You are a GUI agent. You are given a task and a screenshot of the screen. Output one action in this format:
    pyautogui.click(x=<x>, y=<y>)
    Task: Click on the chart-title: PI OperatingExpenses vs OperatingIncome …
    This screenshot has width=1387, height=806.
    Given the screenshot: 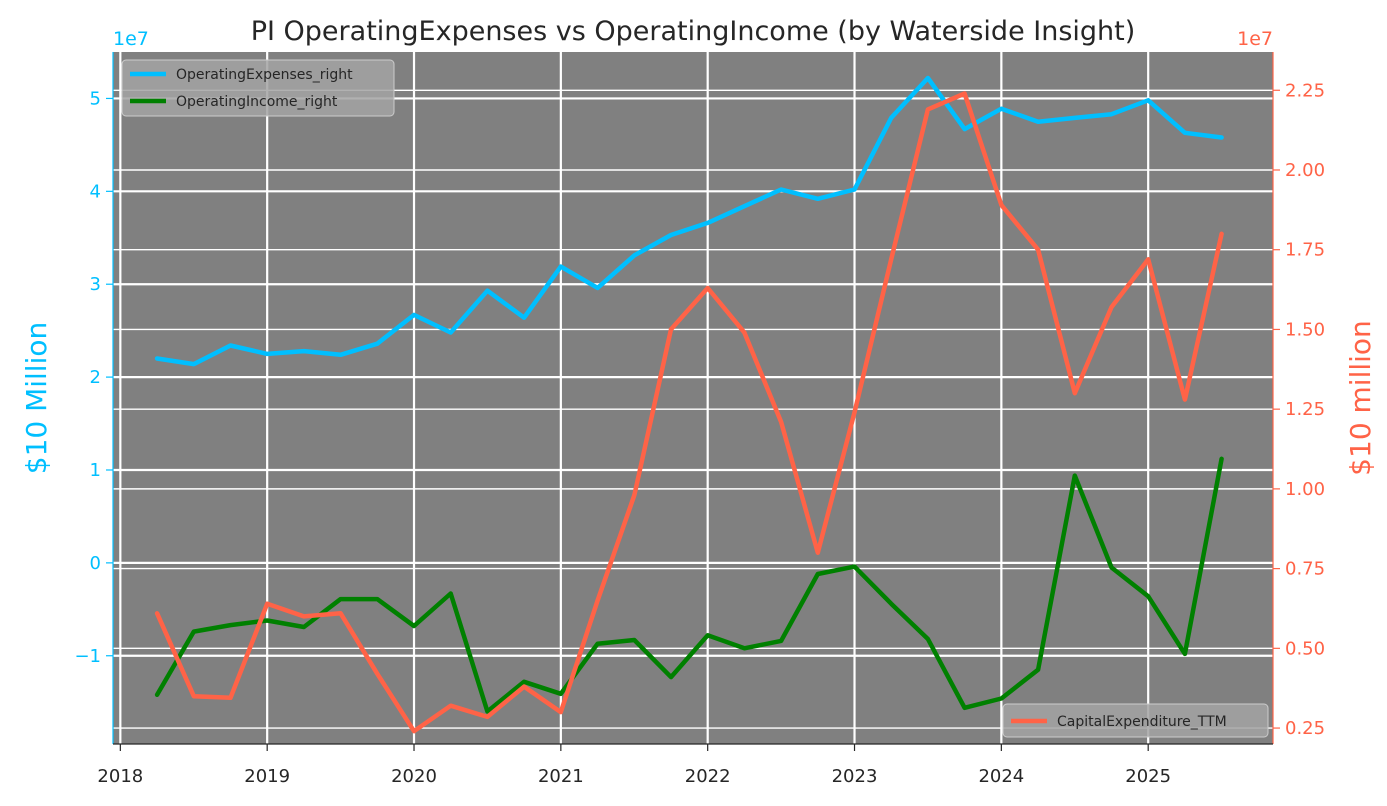 What is the action you would take?
    pyautogui.click(x=693, y=31)
    